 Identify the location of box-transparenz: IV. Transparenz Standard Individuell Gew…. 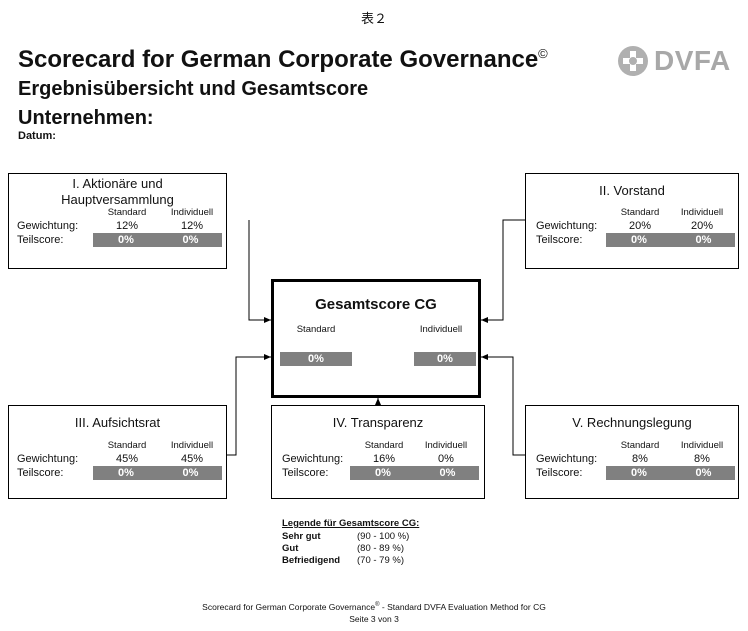
(378, 452).